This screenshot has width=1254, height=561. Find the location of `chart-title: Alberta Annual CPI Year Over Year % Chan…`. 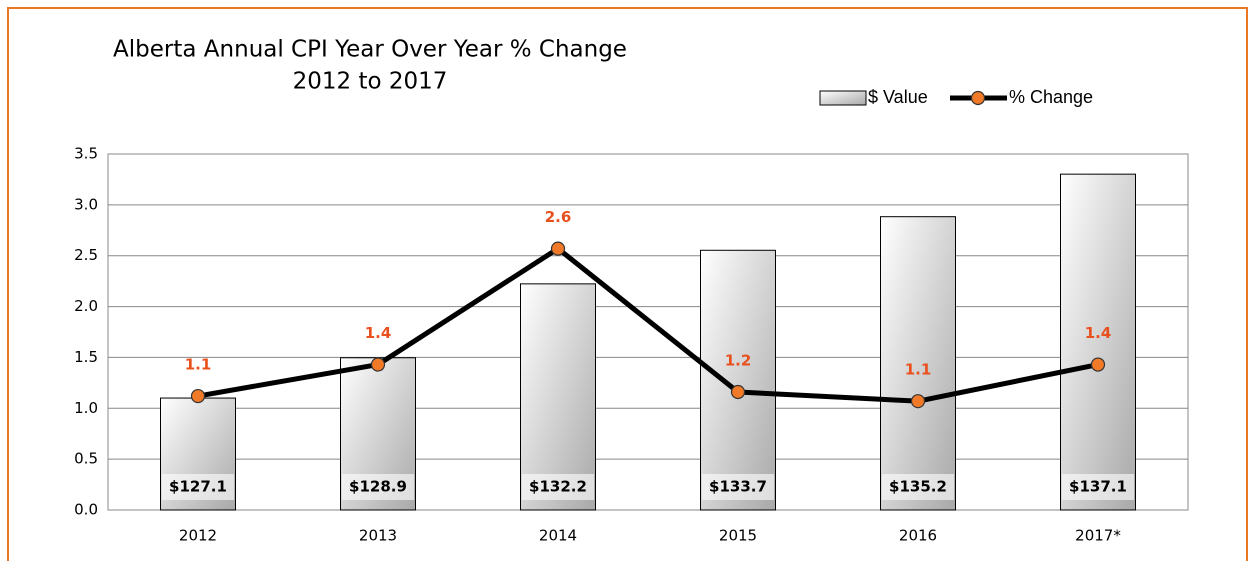

chart-title: Alberta Annual CPI Year Over Year % Chan… is located at coordinates (370, 50).